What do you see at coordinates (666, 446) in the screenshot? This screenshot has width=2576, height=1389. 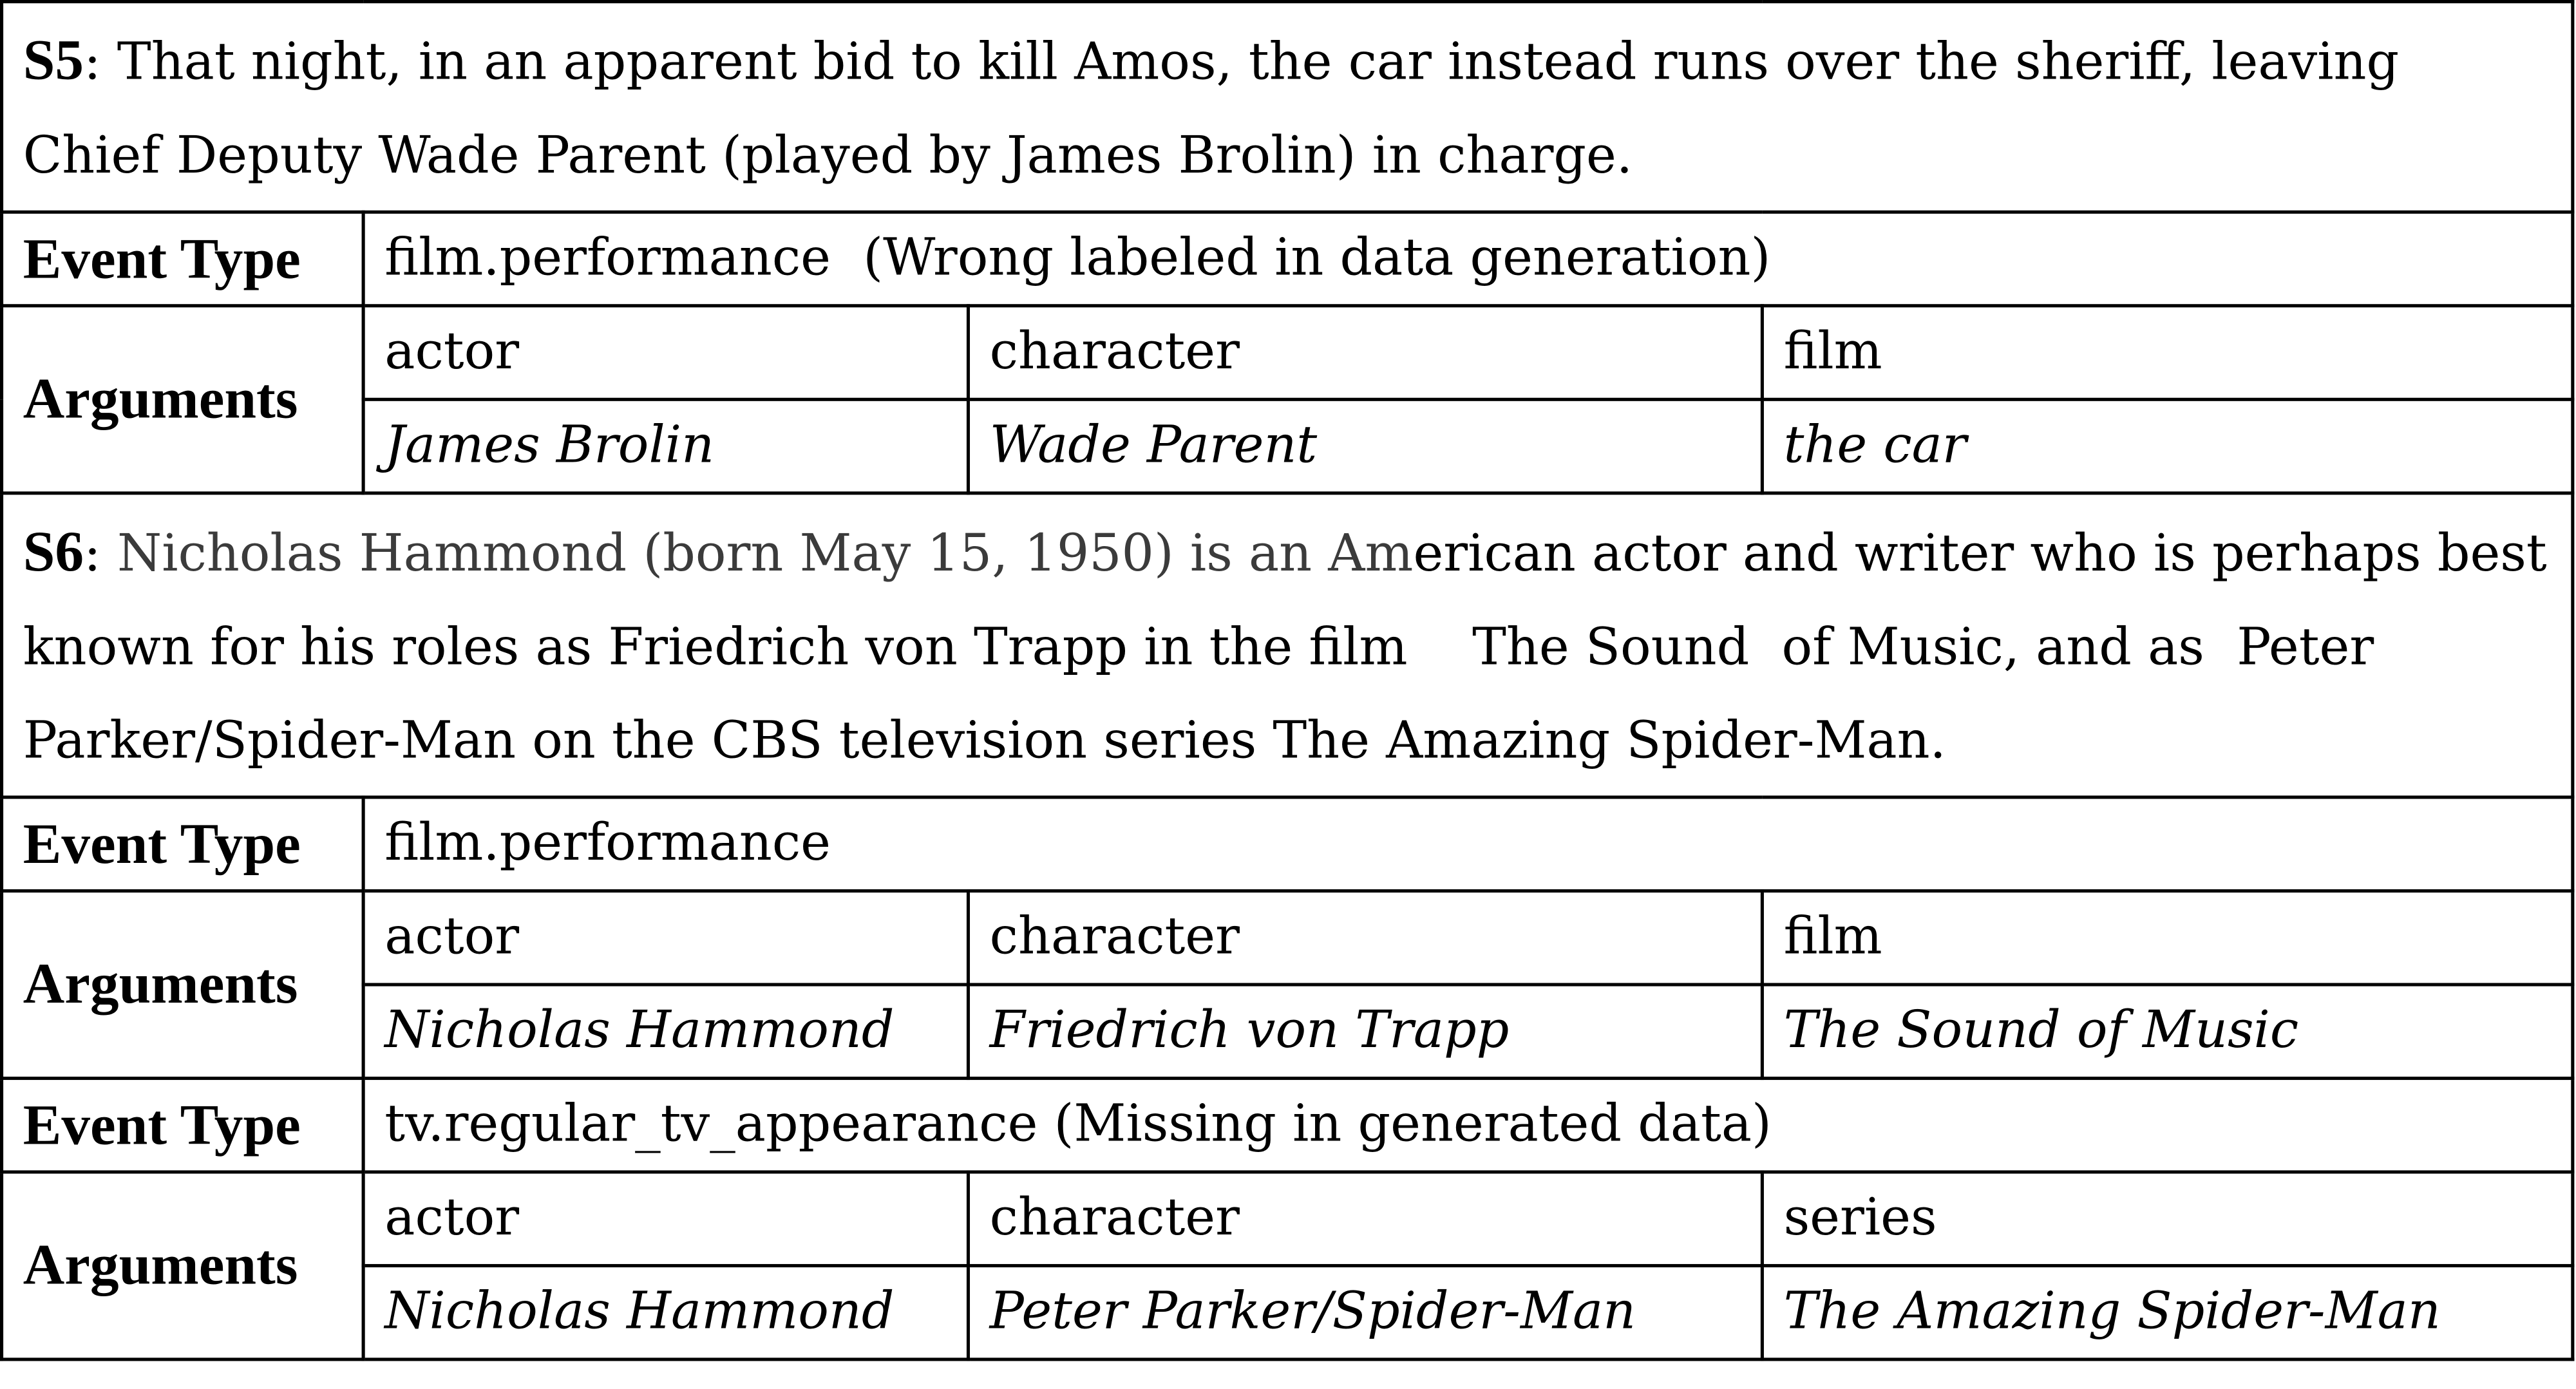 I see `s5-value-actor: James Brolin` at bounding box center [666, 446].